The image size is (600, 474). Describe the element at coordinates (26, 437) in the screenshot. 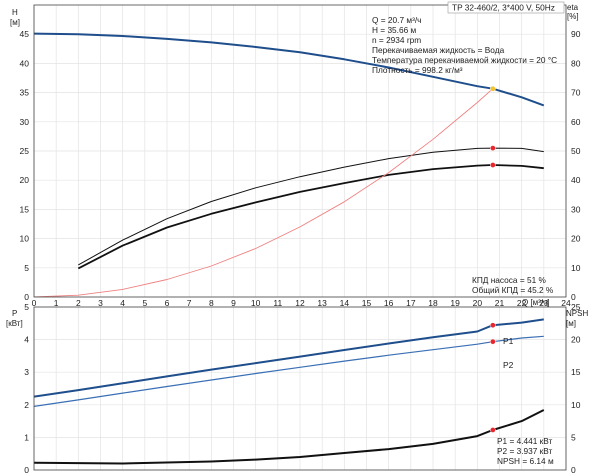

I see `y-tick-label: 1` at that location.